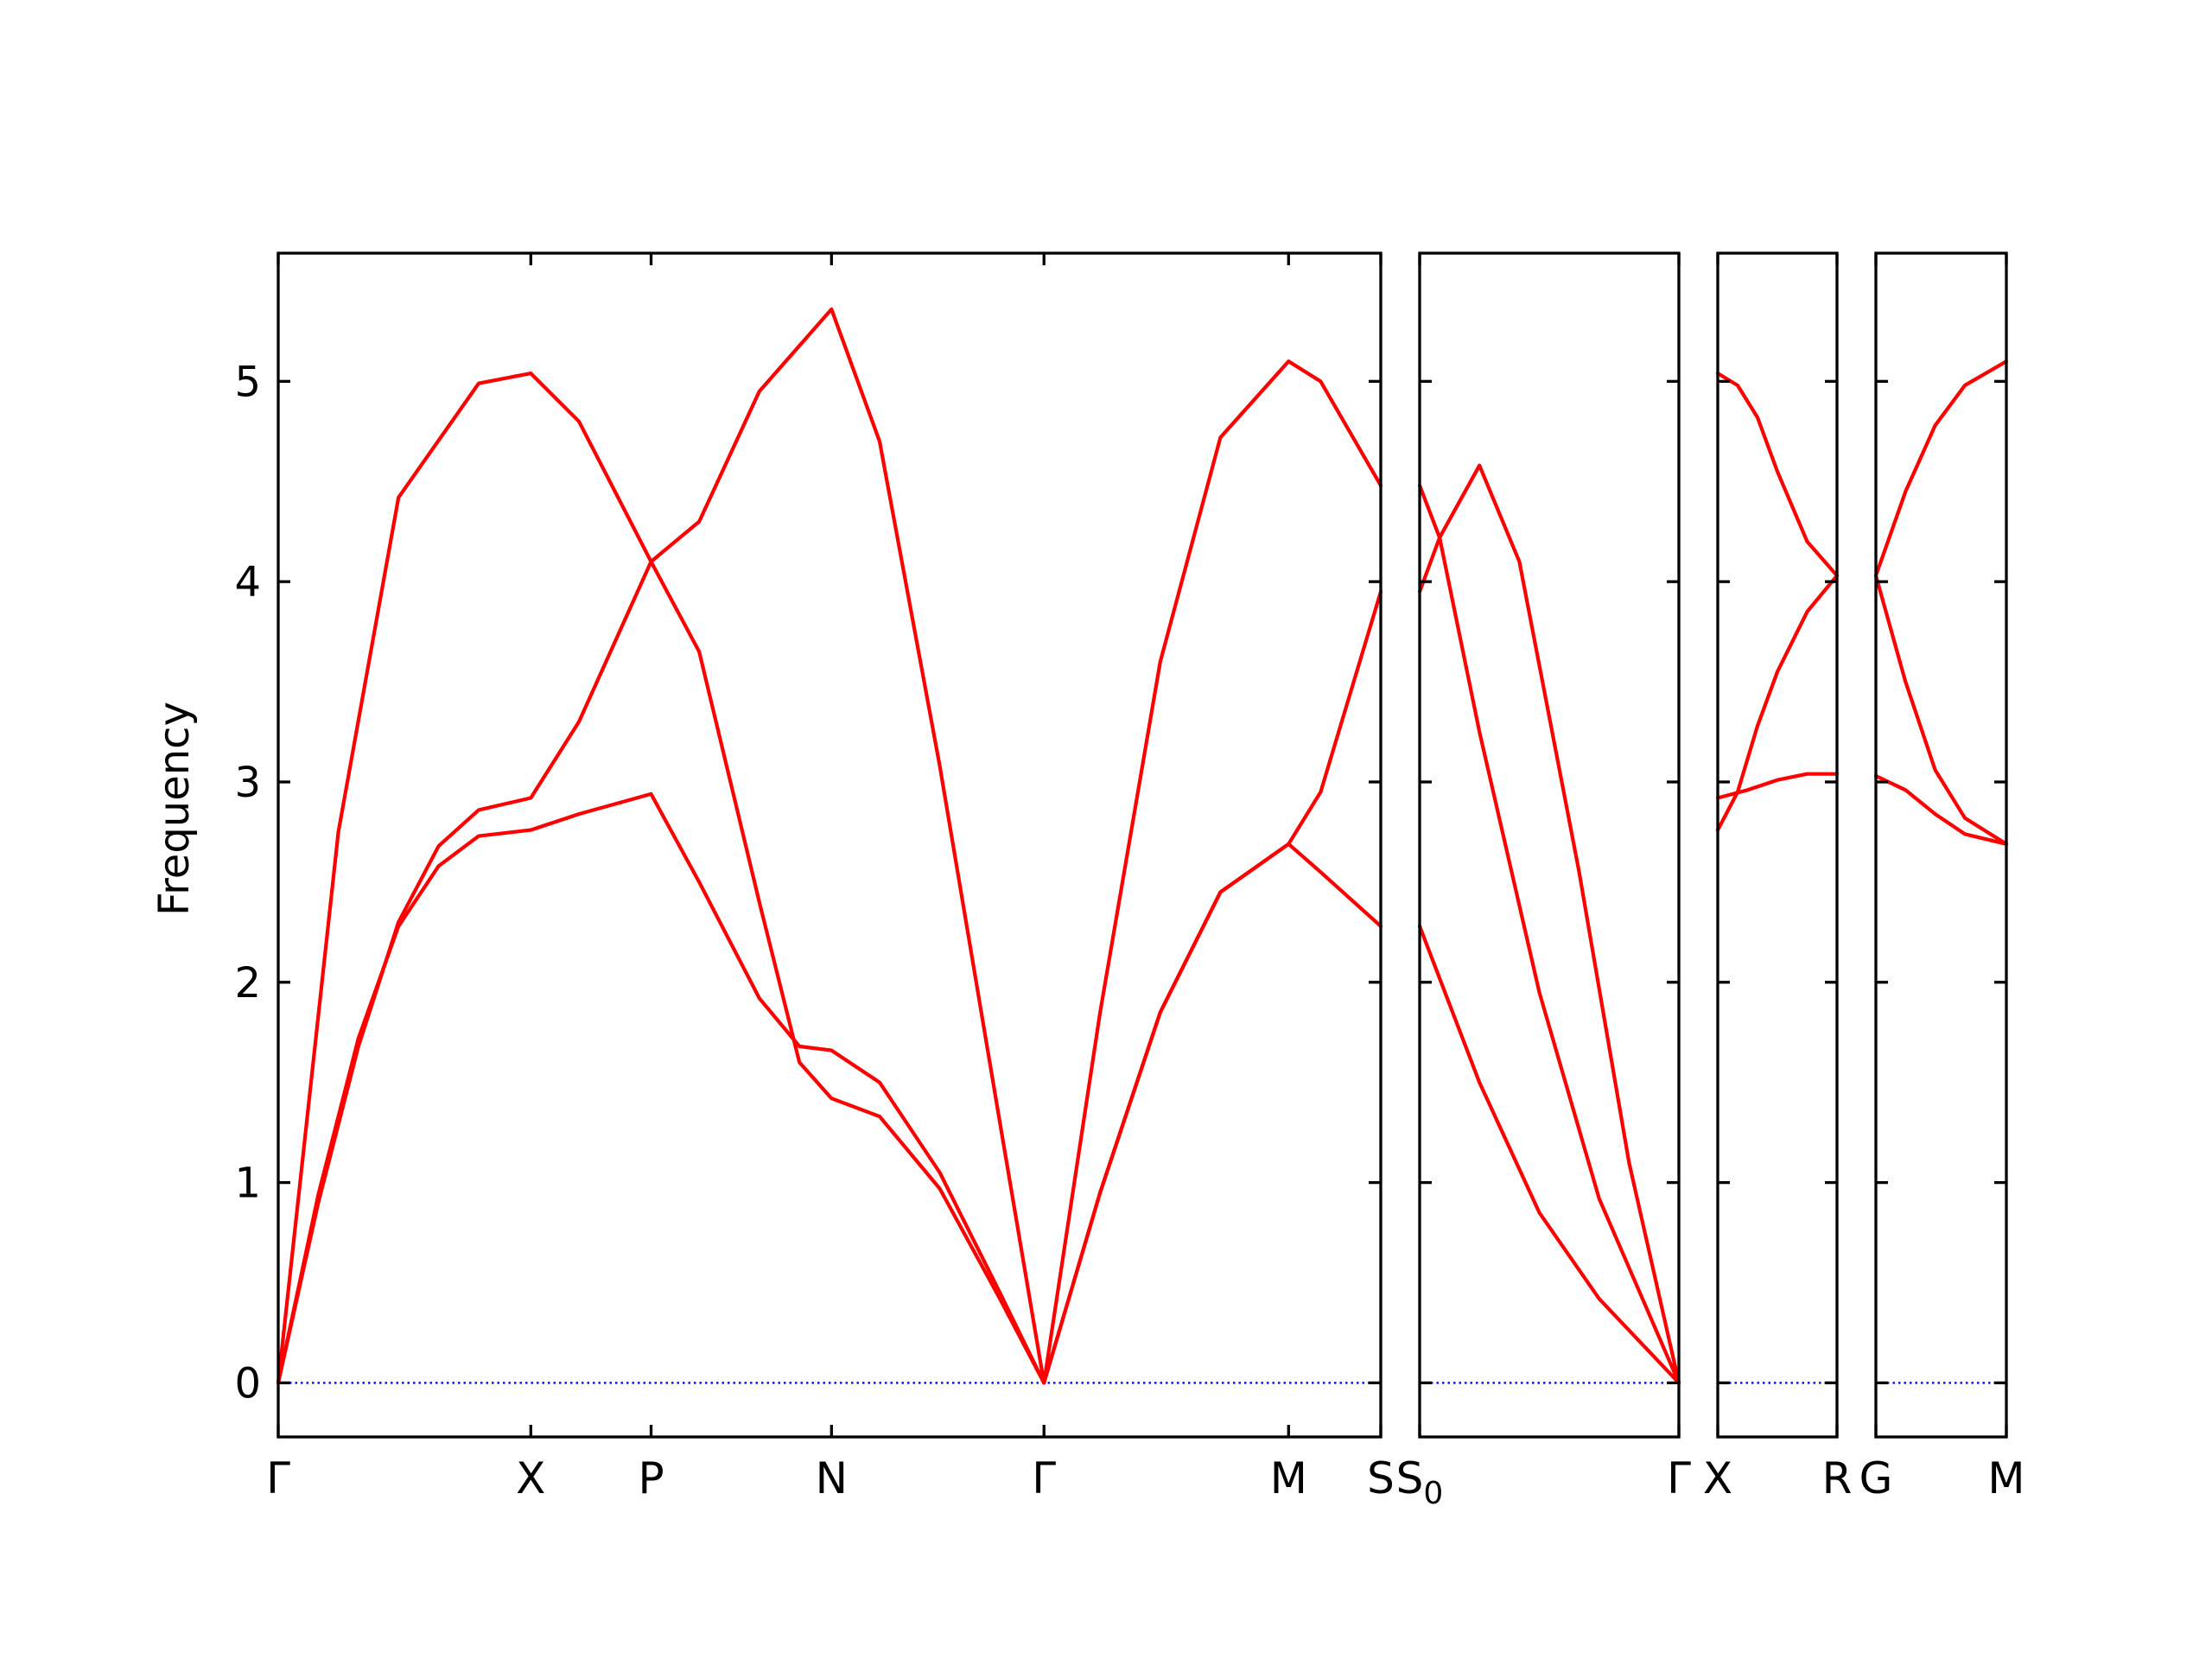 This screenshot has width=2212, height=1659. Describe the element at coordinates (247, 983) in the screenshot. I see `y-tick-label: 2` at that location.